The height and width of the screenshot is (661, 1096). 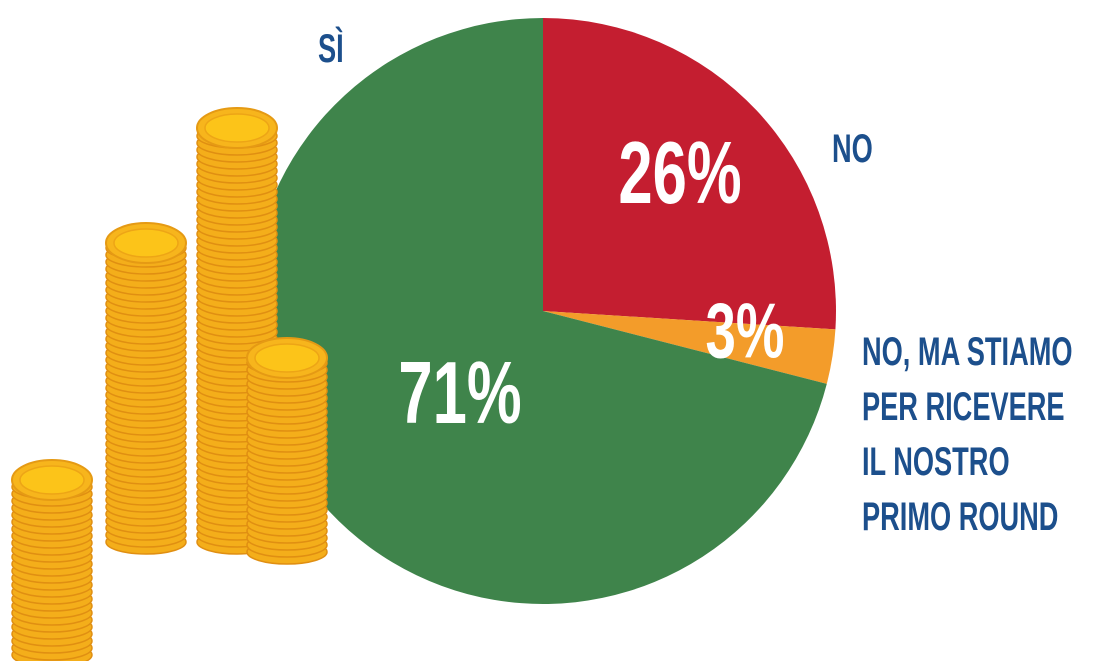 I want to click on category-label: NO, so click(x=852, y=149).